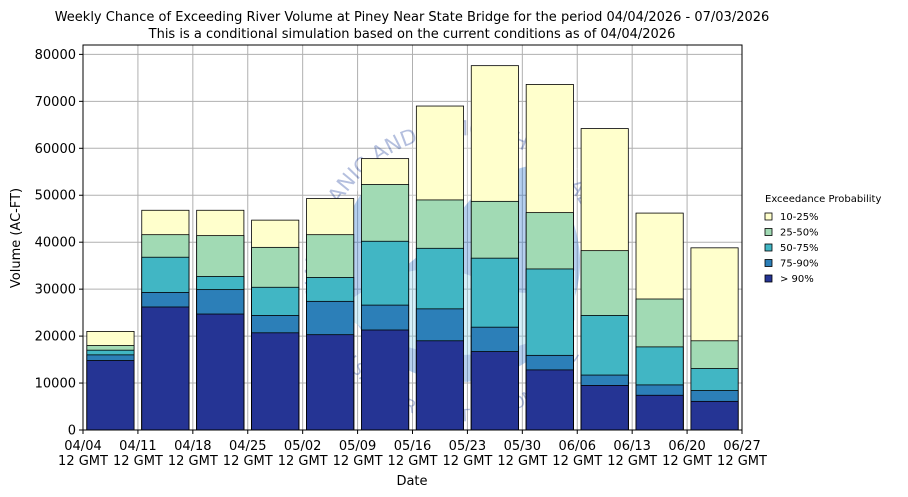 This screenshot has height=497, width=908. Describe the element at coordinates (823, 199) in the screenshot. I see `legend-title: Exceedance Probability` at that location.